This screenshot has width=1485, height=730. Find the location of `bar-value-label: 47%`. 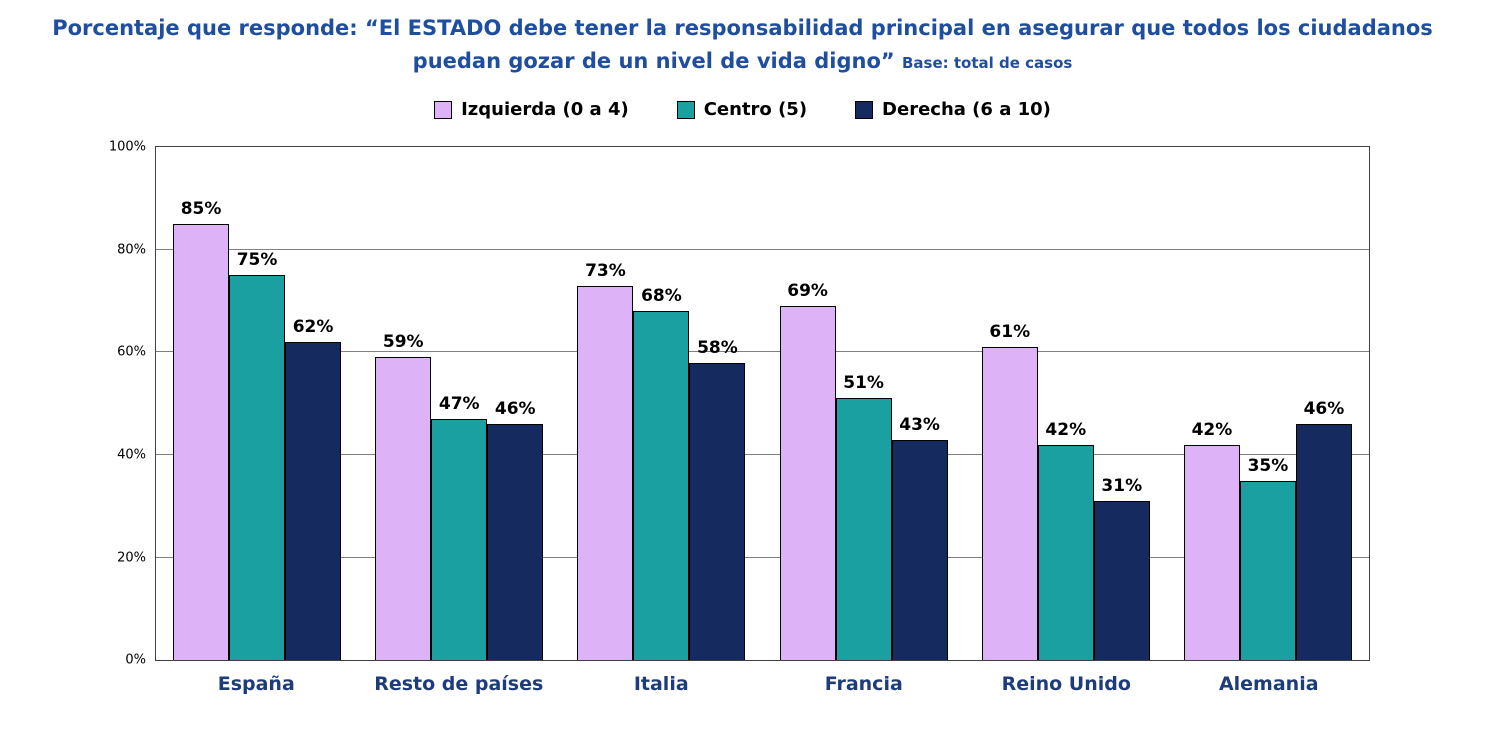

bar-value-label: 47% is located at coordinates (459, 403).